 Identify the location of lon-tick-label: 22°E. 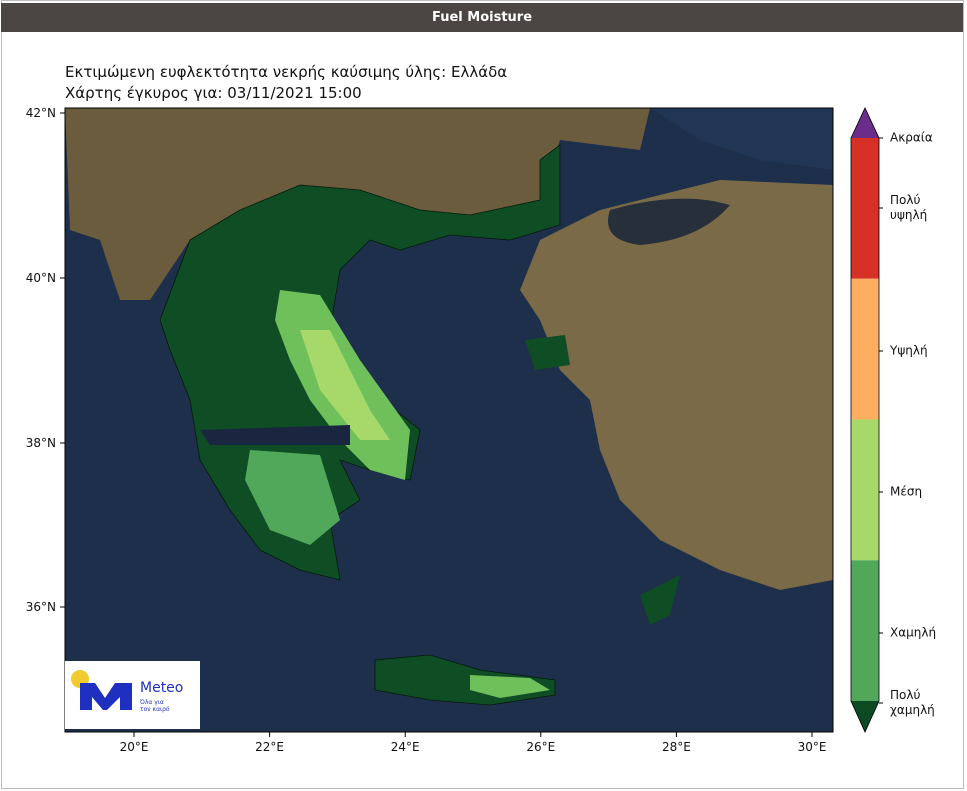
(269, 747).